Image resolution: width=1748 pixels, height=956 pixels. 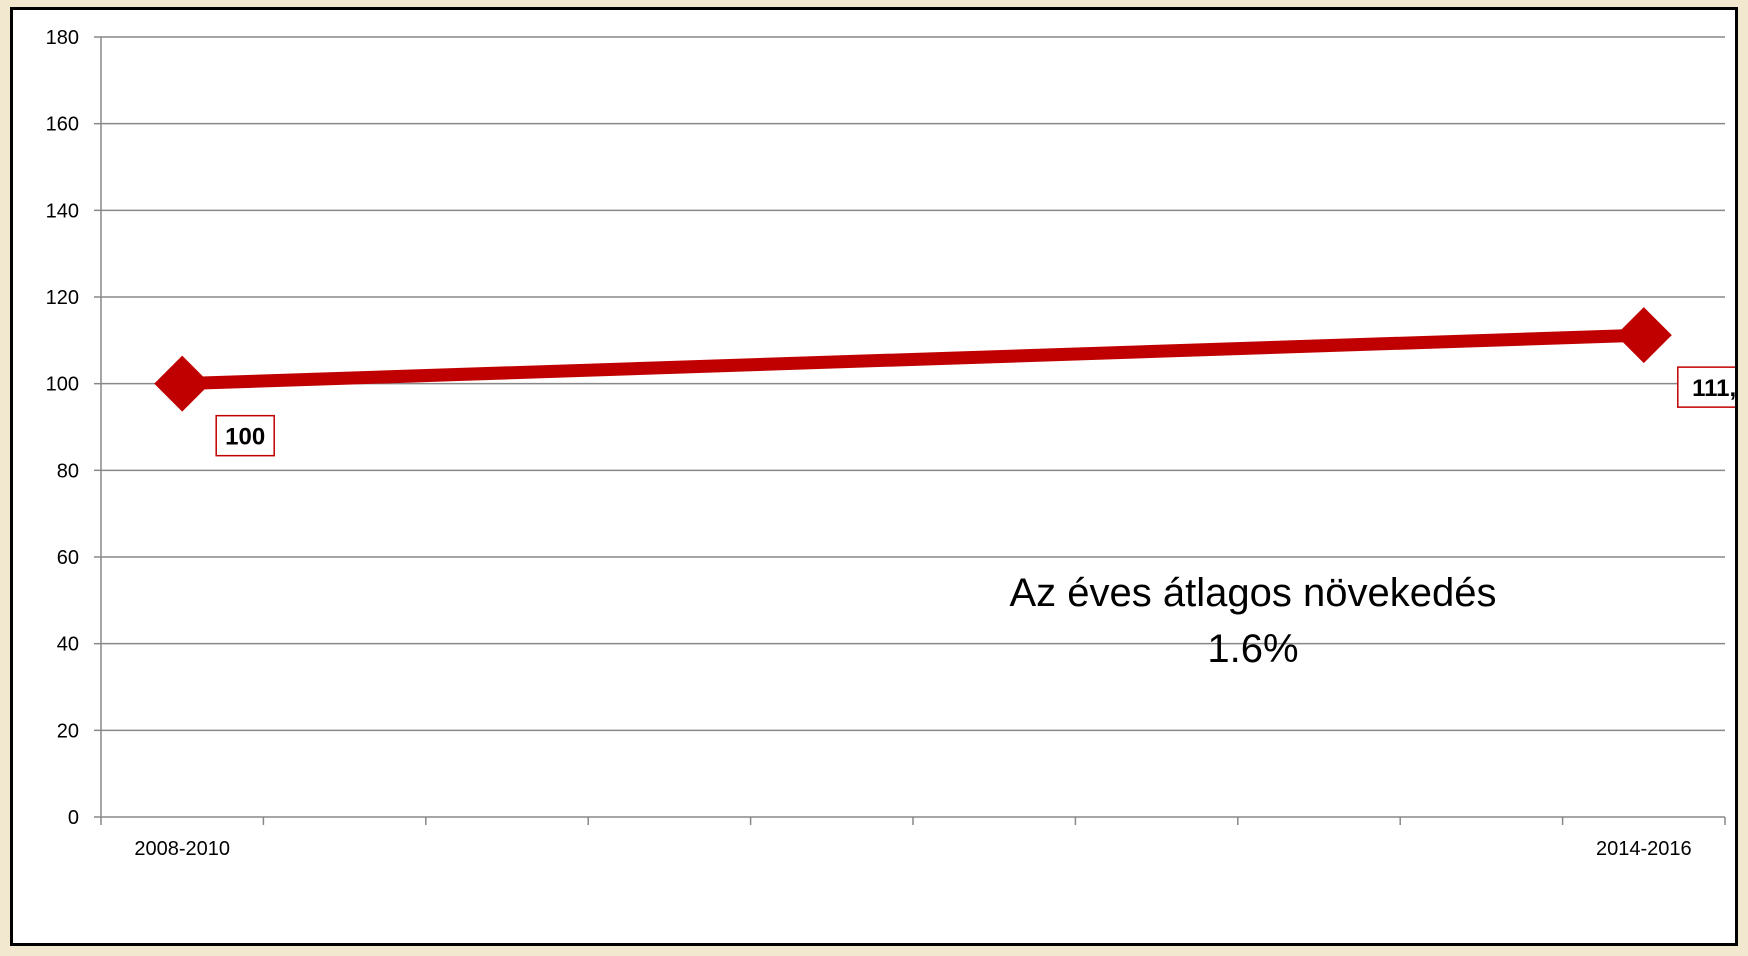 I want to click on data-labels: 100 111,2, so click(x=975, y=411).